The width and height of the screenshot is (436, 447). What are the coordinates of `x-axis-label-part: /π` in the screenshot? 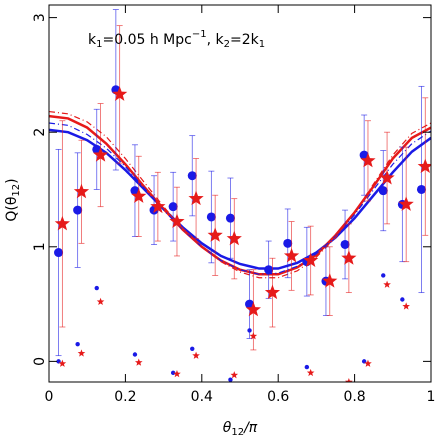 It's located at (250, 428).